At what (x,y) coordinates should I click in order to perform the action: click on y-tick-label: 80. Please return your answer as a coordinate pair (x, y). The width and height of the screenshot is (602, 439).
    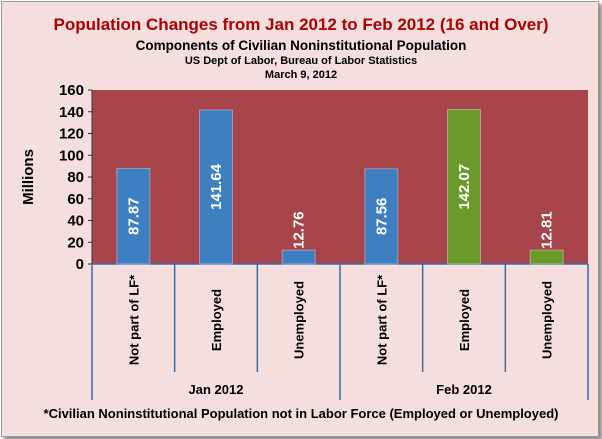
    Looking at the image, I should click on (75, 177).